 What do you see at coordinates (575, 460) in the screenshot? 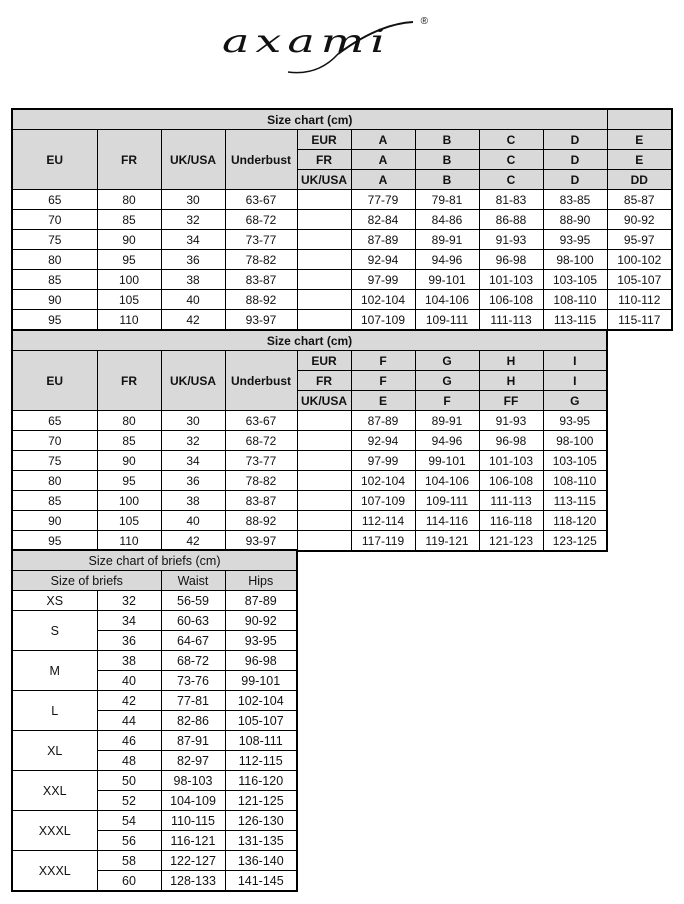
I see `bust-range: 103-105` at bounding box center [575, 460].